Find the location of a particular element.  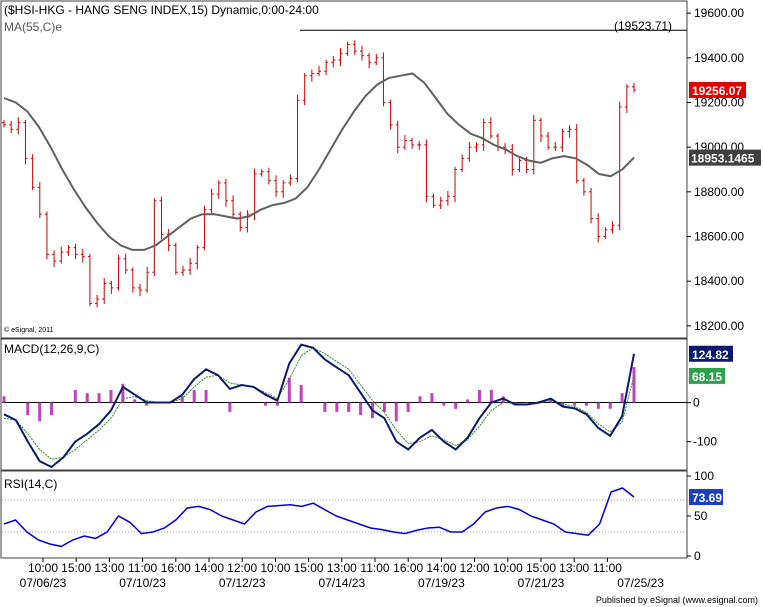

macd-value: 124.82 is located at coordinates (710, 355).